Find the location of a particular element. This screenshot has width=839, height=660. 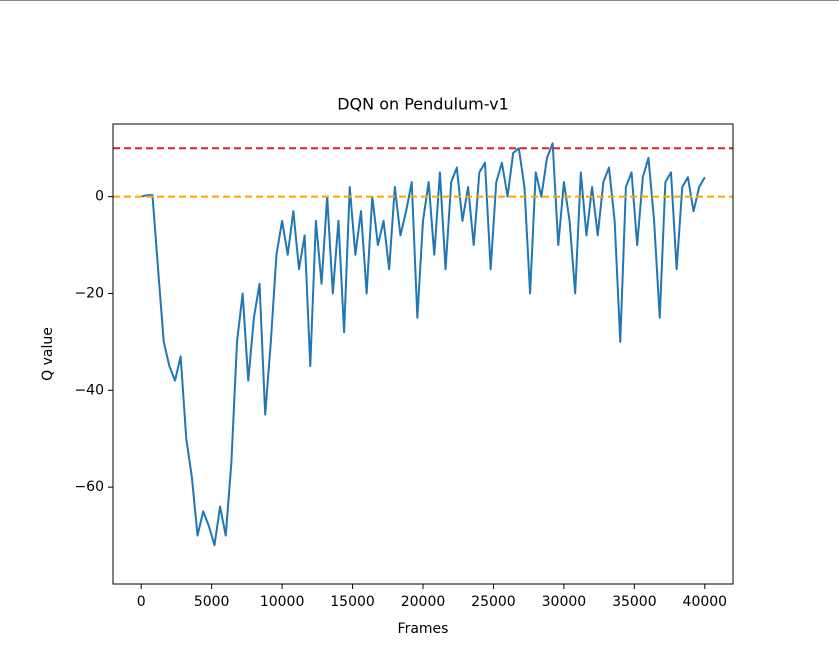

chart-title: DQN on Pendulum-v1 is located at coordinates (423, 104).